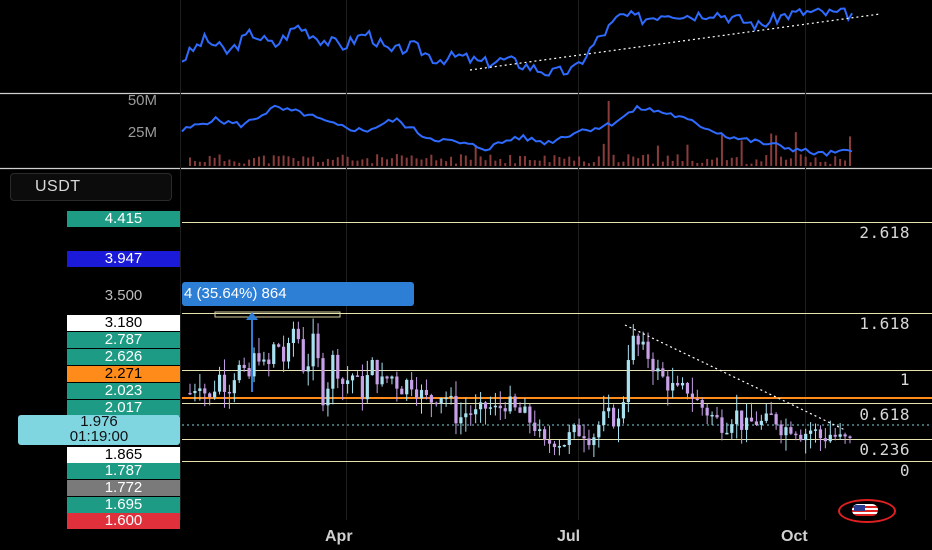  Describe the element at coordinates (123, 323) in the screenshot. I see `price-label: 3.180` at that location.